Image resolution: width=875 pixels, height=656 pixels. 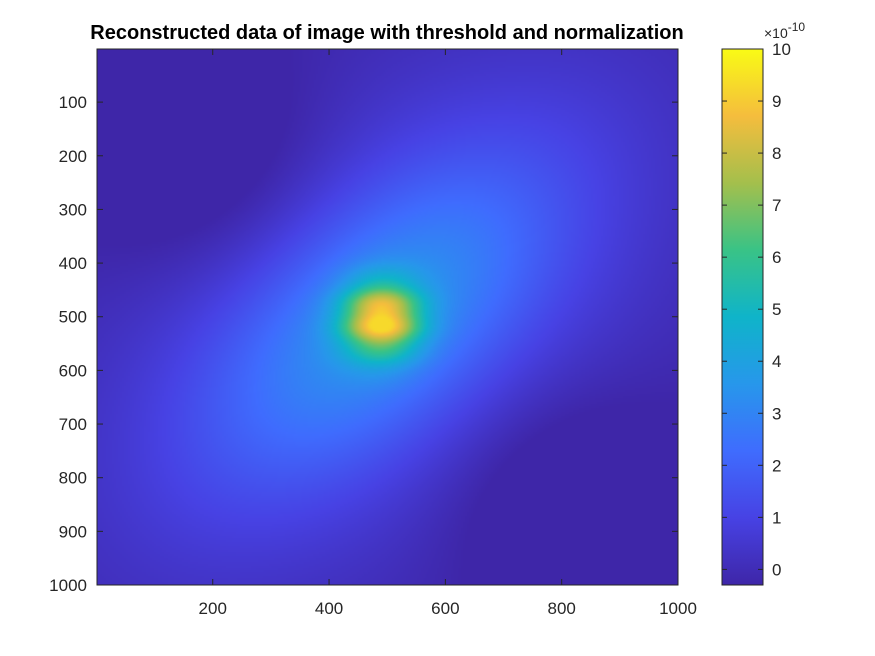 I want to click on colorbar-tick-label: 2, so click(x=776, y=465).